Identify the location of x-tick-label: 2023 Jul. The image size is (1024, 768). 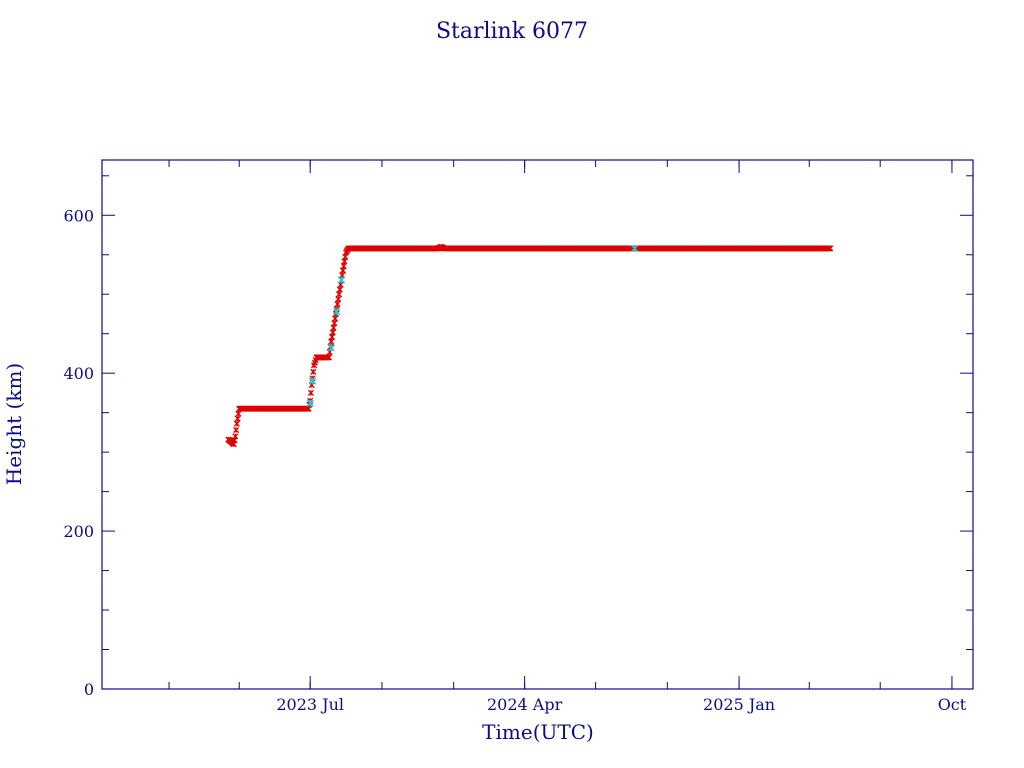
(310, 704).